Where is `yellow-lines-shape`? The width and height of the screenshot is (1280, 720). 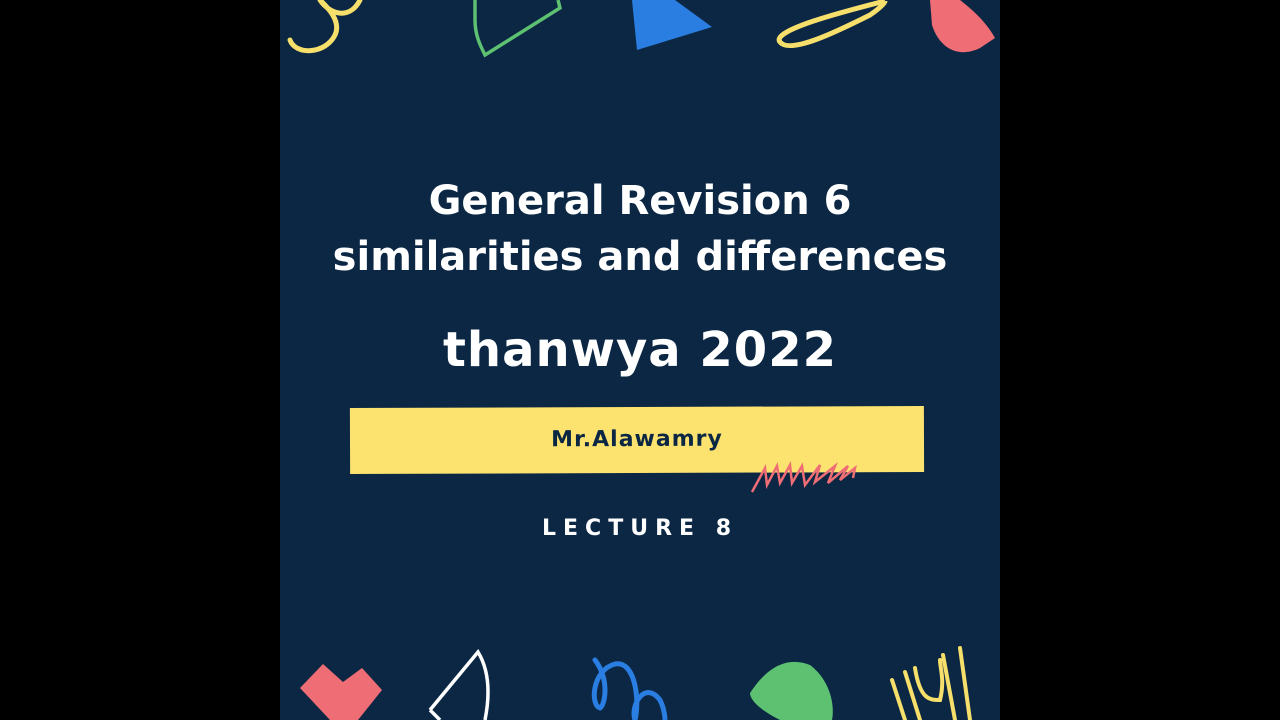 yellow-lines-shape is located at coordinates (931, 683).